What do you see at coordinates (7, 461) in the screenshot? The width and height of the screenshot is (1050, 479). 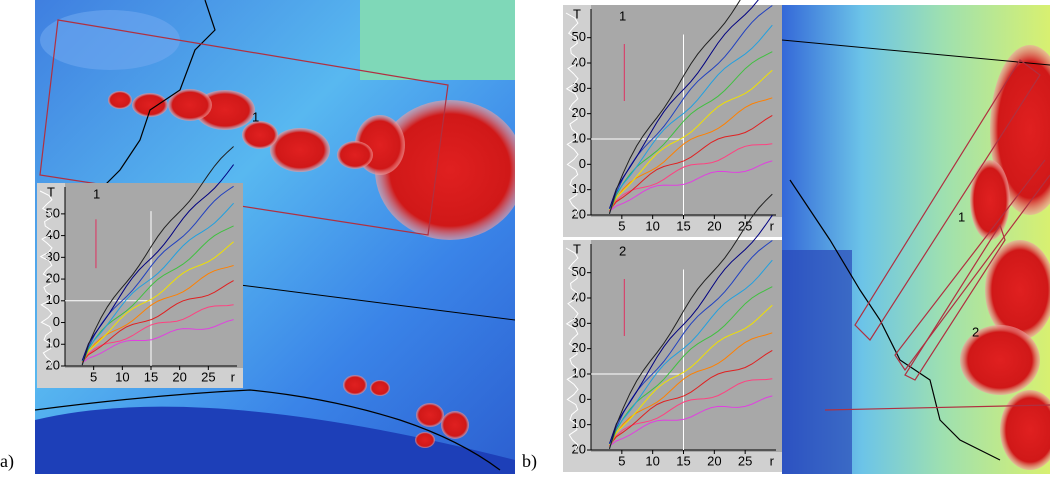 I see `panel-label: a)` at bounding box center [7, 461].